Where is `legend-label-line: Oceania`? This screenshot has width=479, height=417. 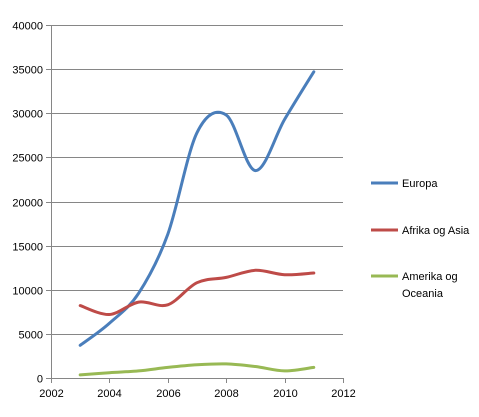
legend-label-line: Oceania is located at coordinates (423, 294).